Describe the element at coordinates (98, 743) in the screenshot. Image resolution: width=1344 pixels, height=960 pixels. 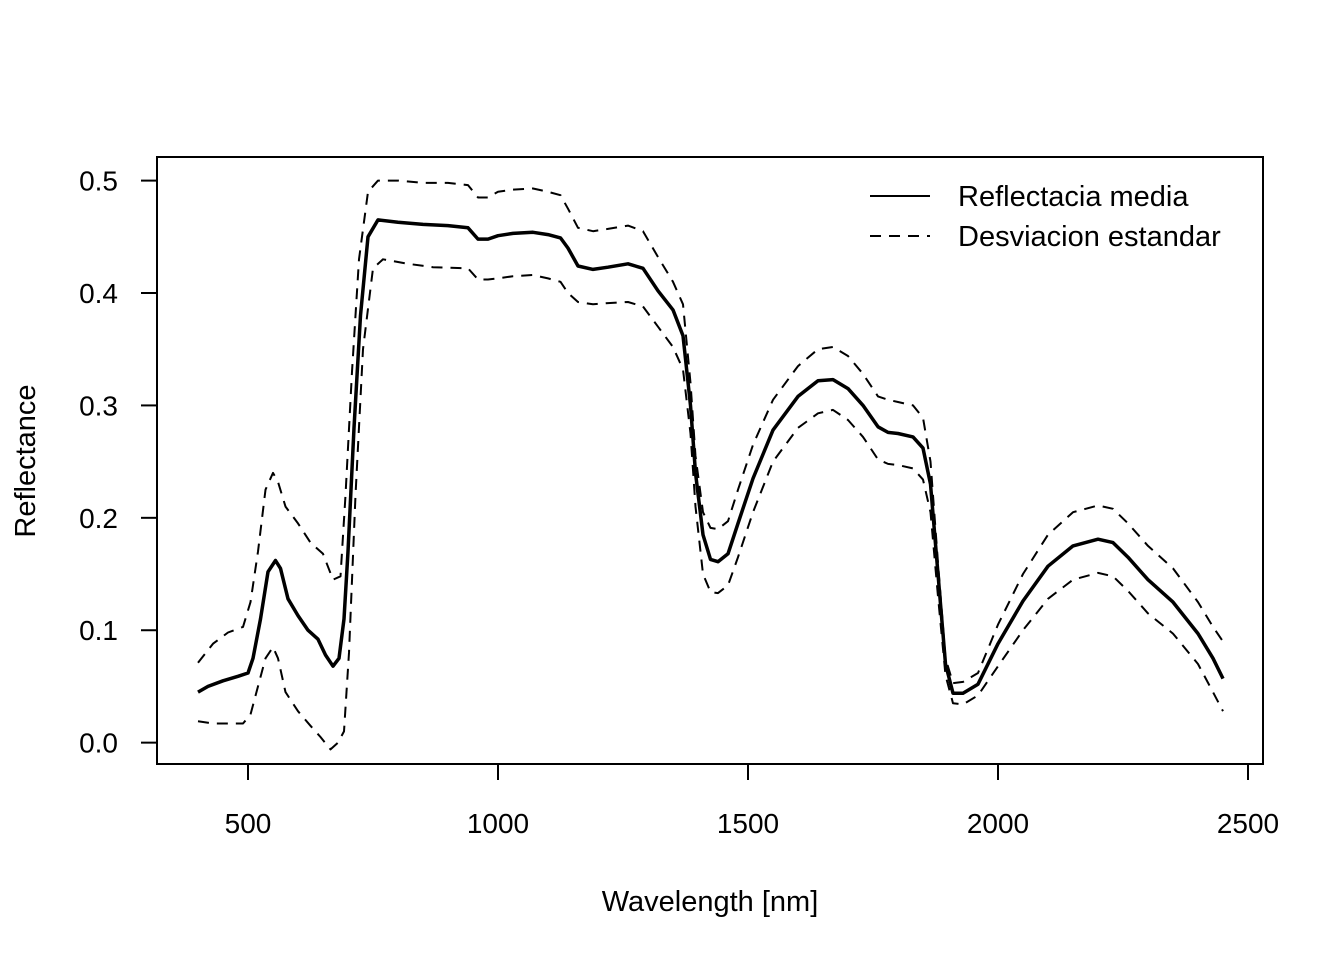
I see `y-tick-label: 0.0` at that location.